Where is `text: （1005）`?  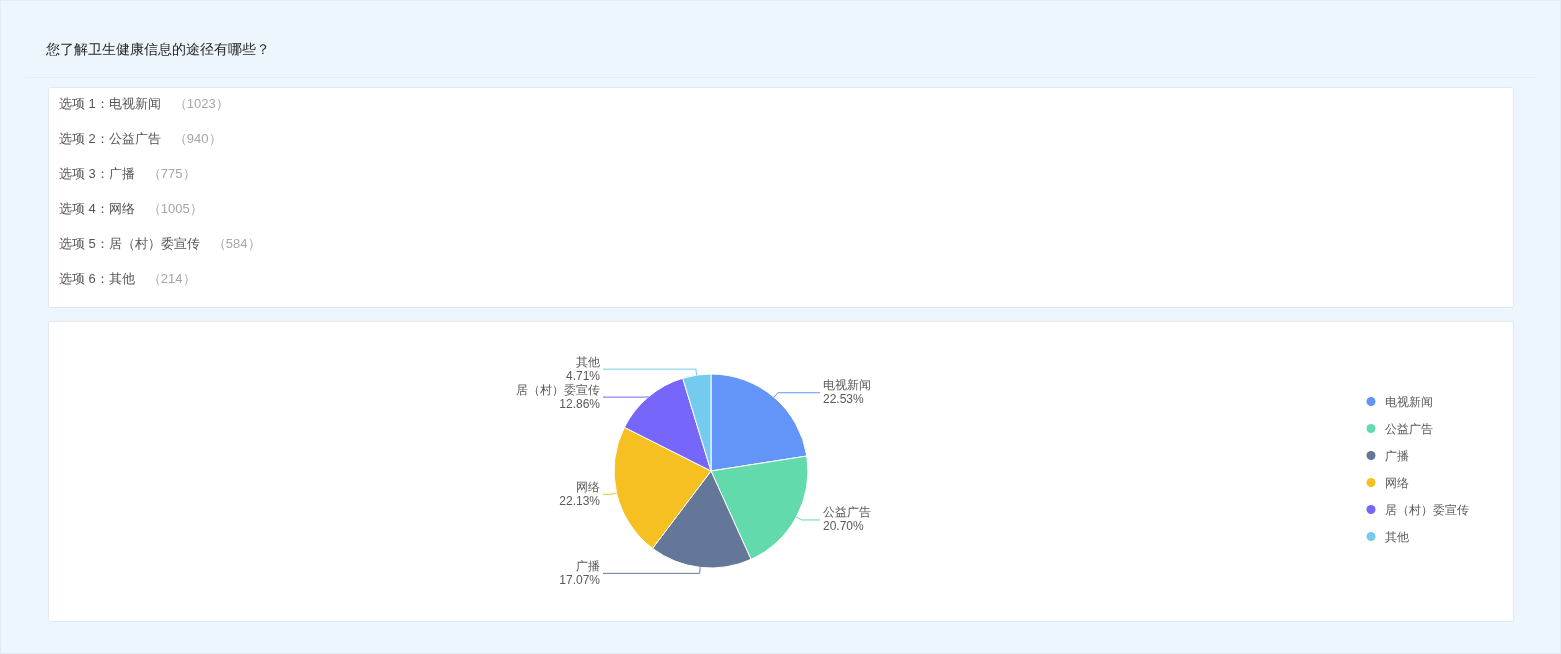 text: （1005） is located at coordinates (175, 208).